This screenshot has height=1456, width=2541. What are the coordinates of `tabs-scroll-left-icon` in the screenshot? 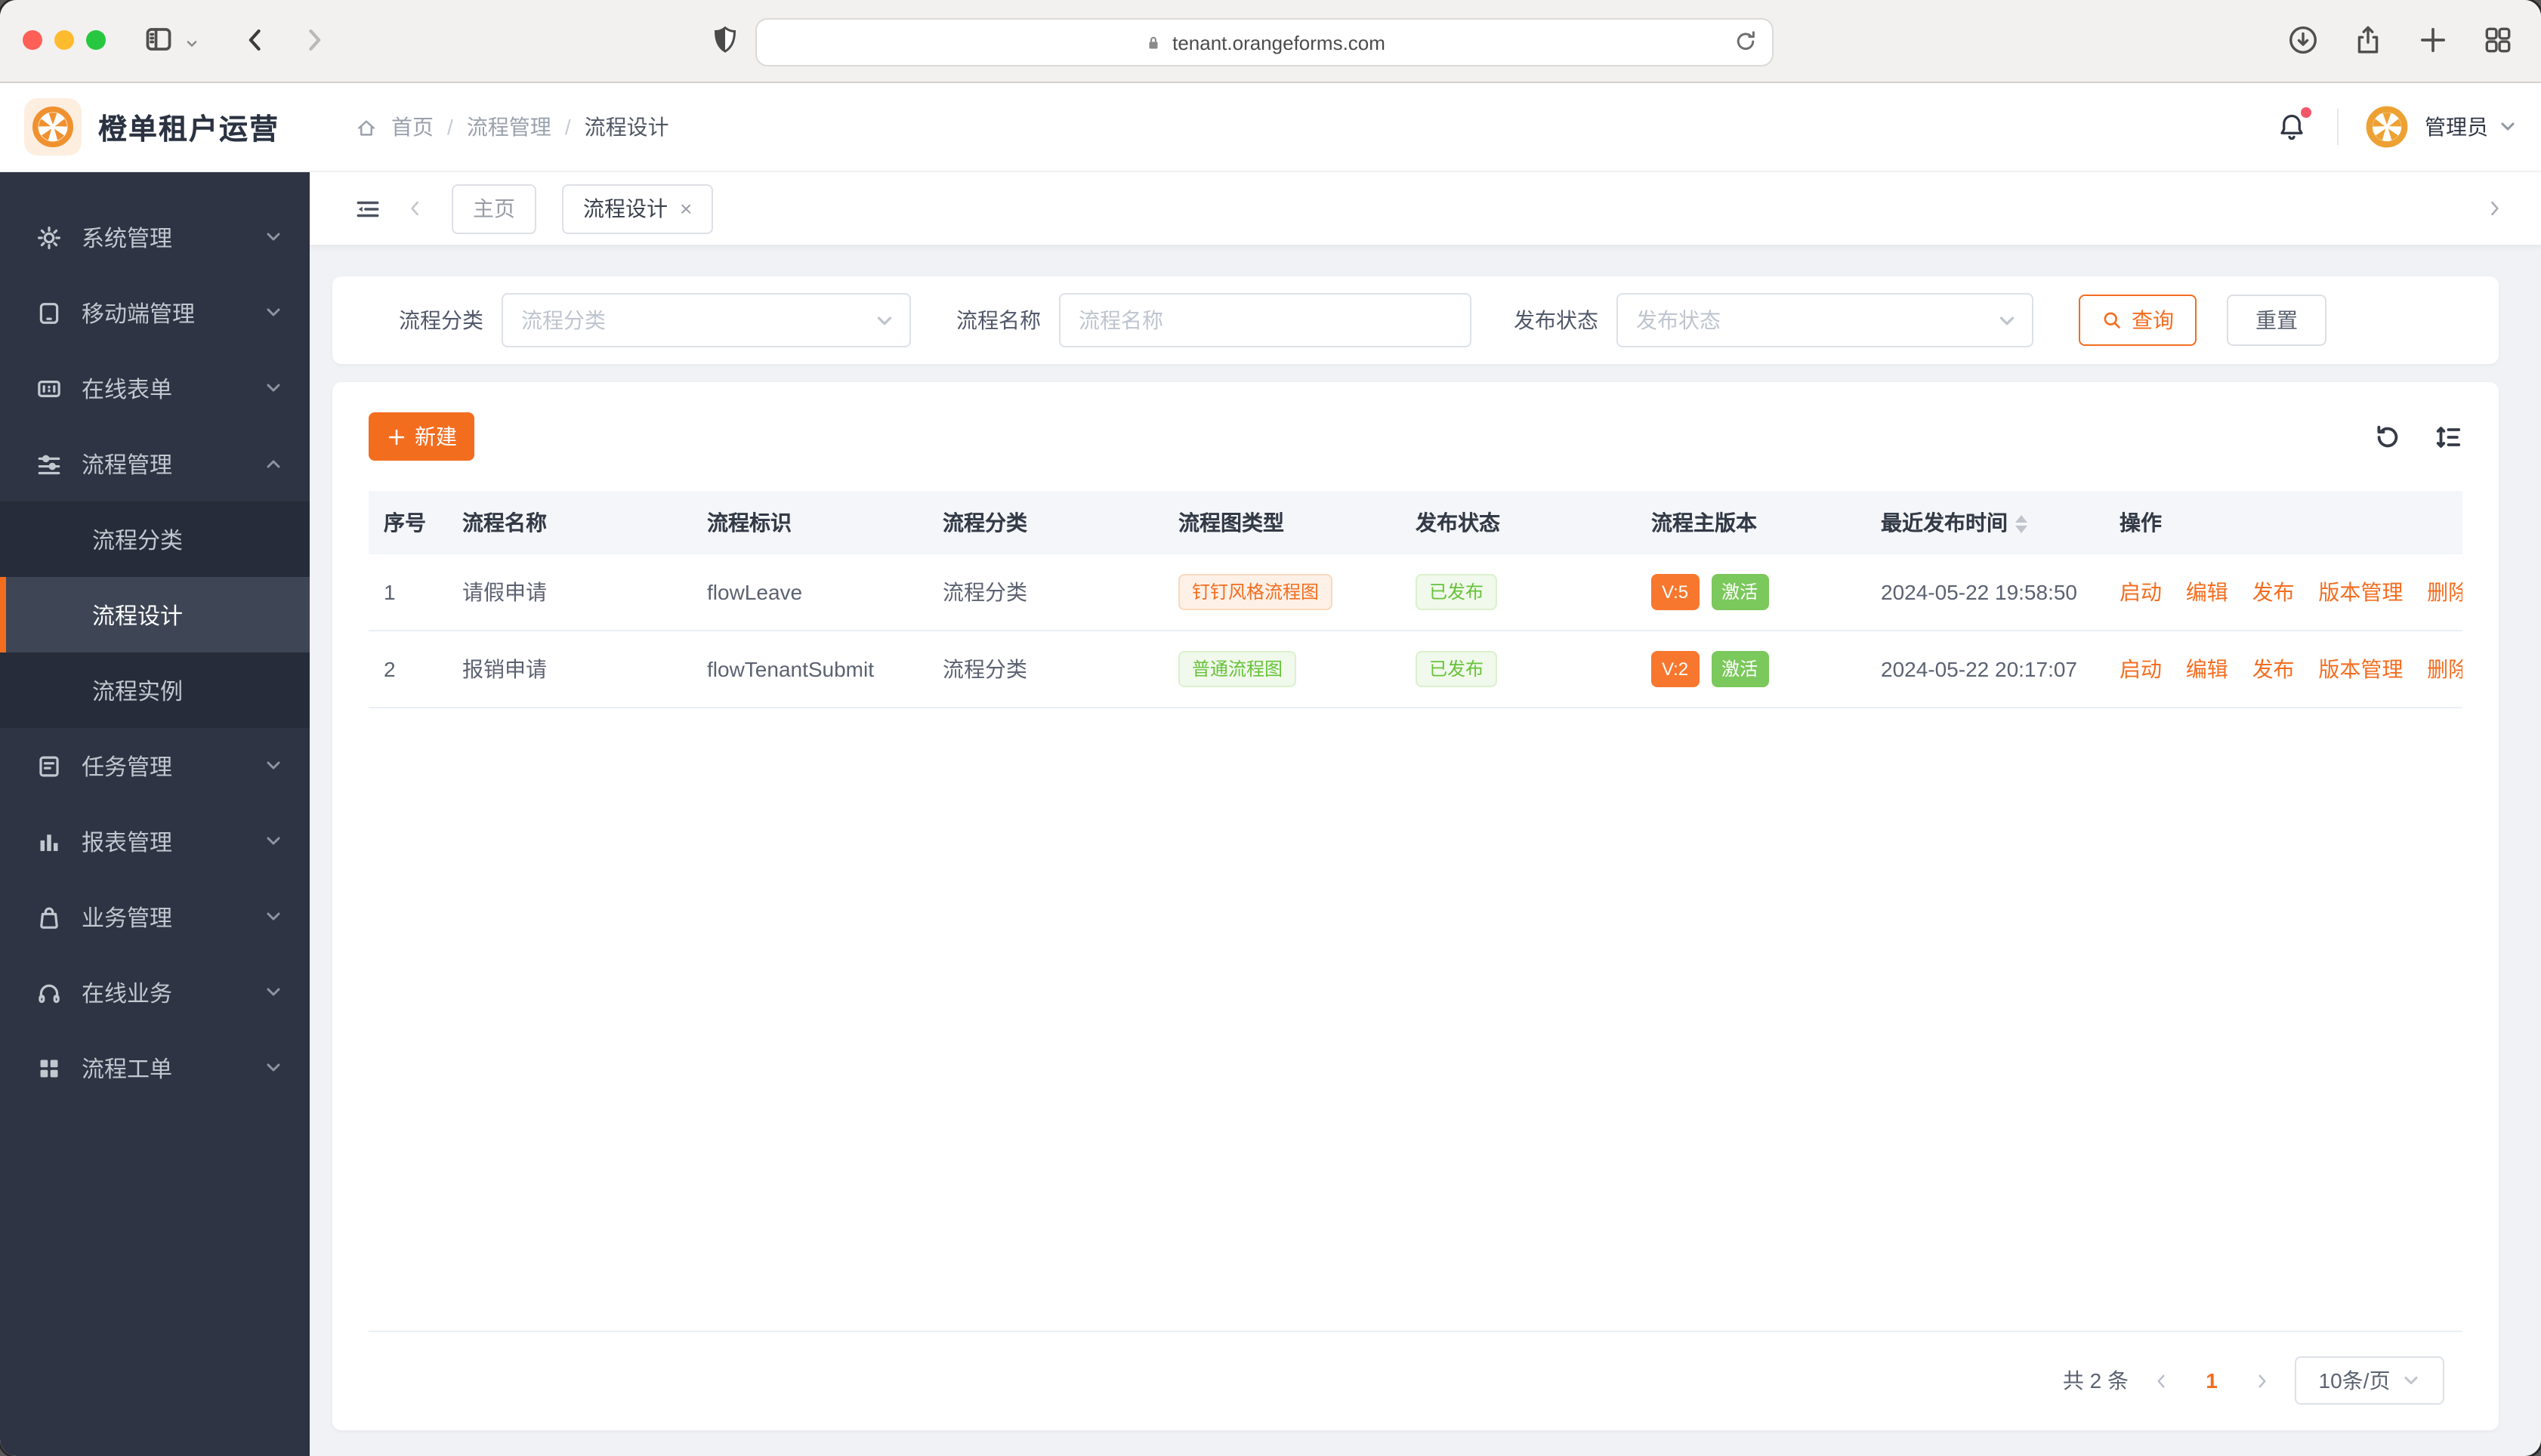 It's located at (415, 208).